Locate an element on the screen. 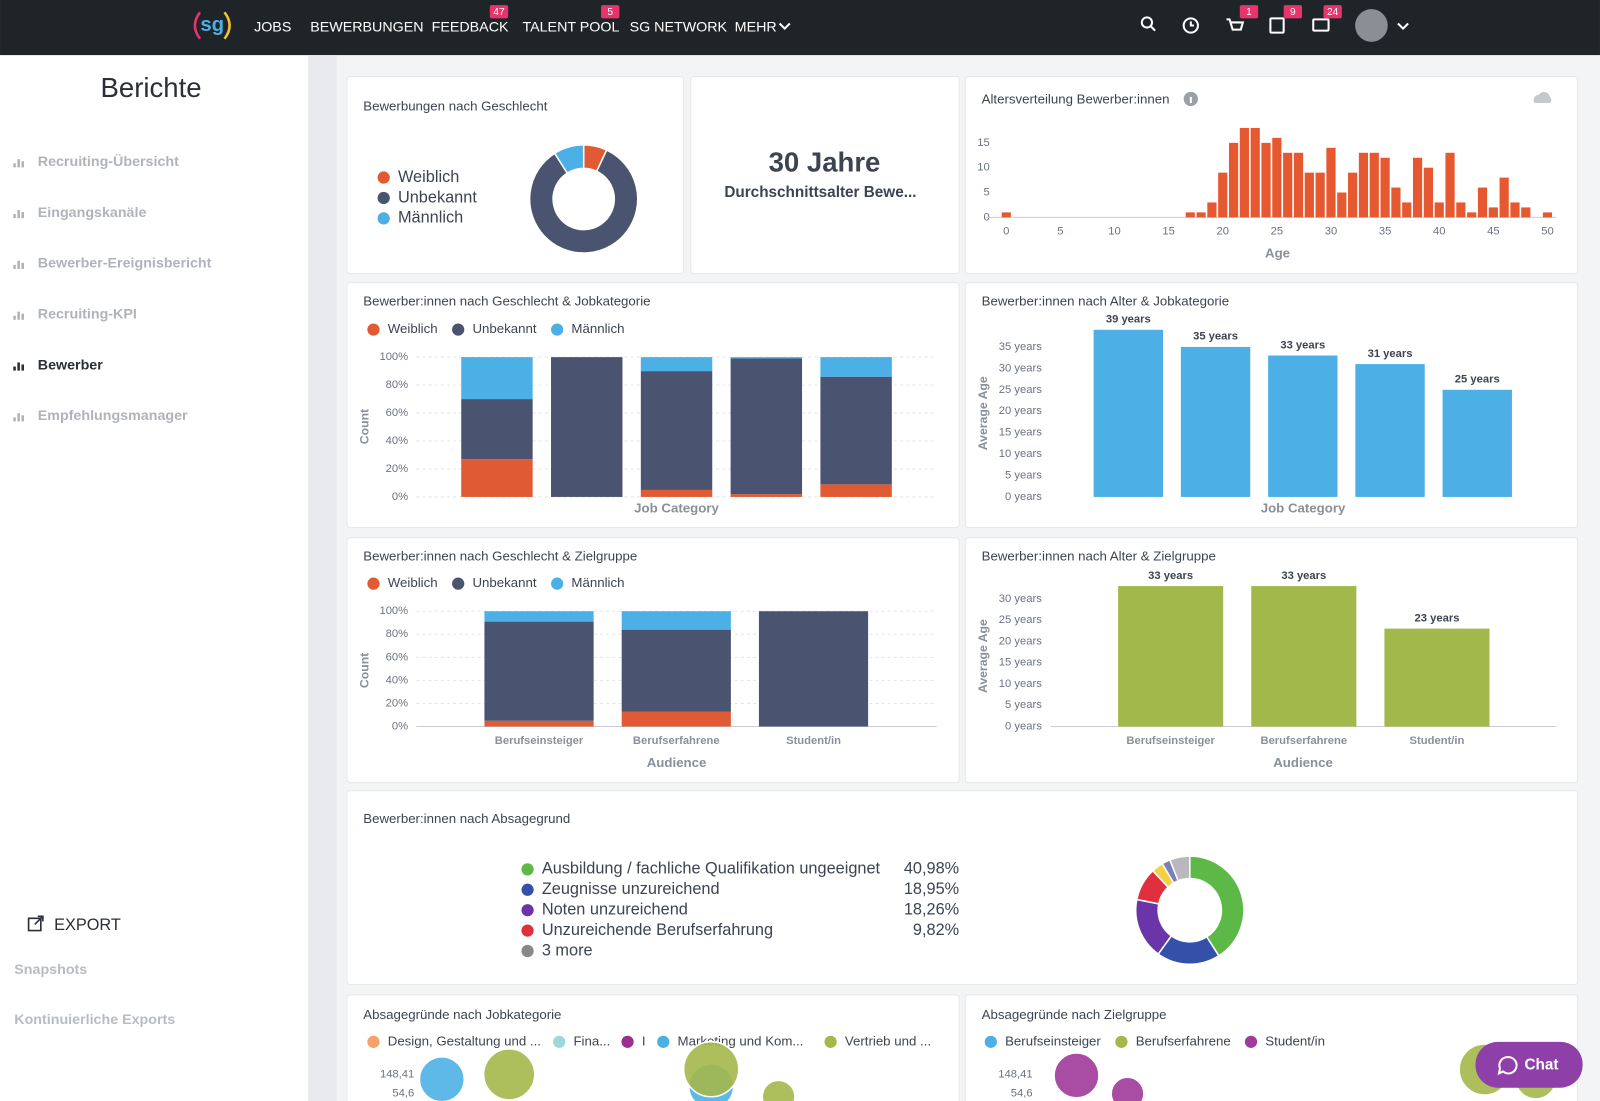 The height and width of the screenshot is (1101, 1600). y-tick-label: 54,6 is located at coordinates (403, 1094).